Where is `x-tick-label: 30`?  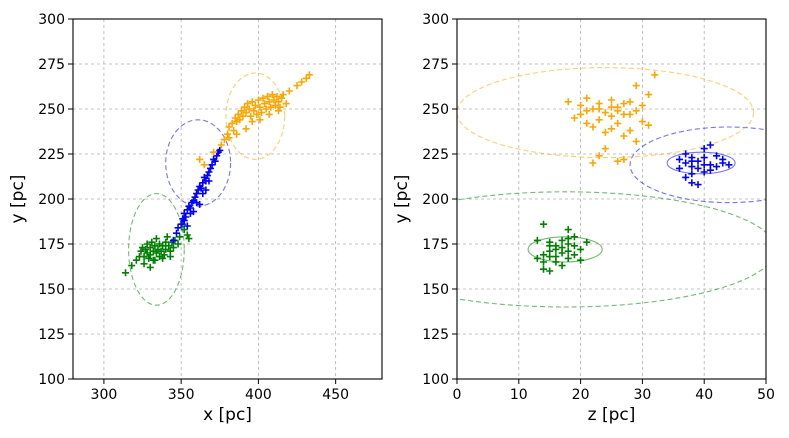 x-tick-label: 30 is located at coordinates (642, 395).